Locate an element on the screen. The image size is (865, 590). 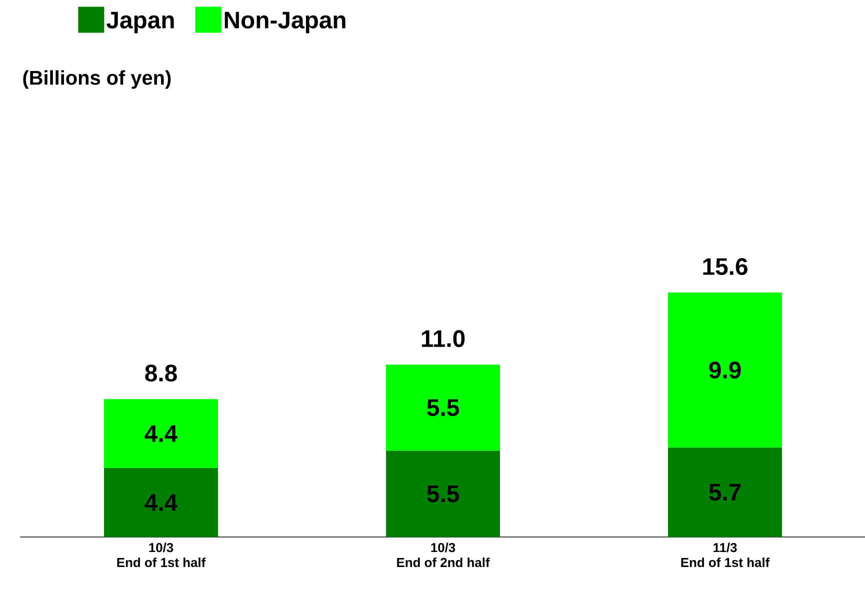
total-label: 15.6 is located at coordinates (725, 267).